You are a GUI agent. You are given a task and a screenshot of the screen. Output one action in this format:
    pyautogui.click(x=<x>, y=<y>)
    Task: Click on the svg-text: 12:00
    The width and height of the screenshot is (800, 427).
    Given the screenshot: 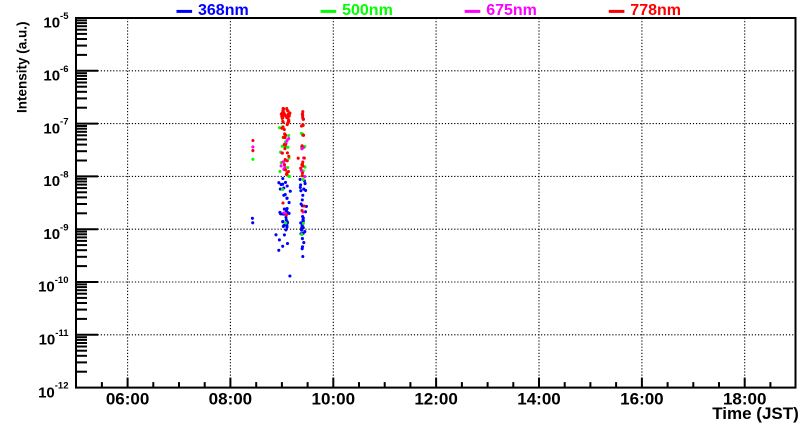 What is the action you would take?
    pyautogui.click(x=435, y=398)
    